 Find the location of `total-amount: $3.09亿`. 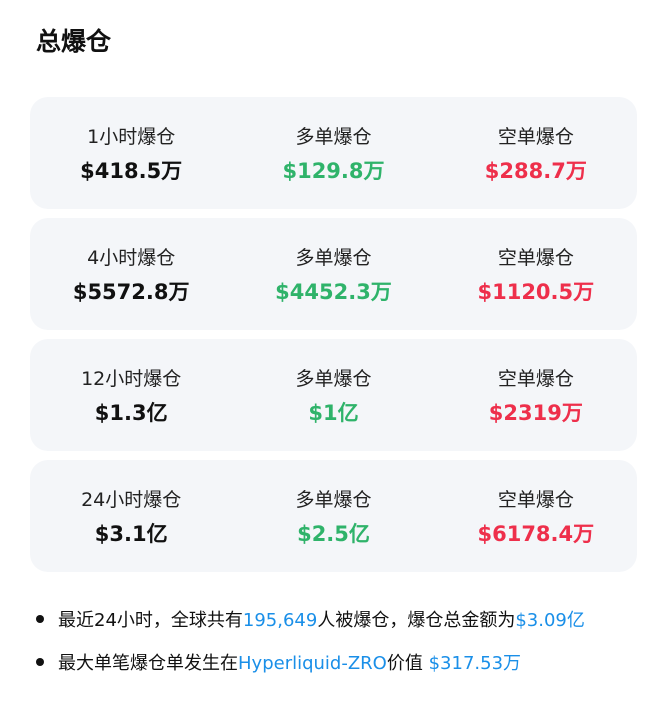

total-amount: $3.09亿 is located at coordinates (550, 620).